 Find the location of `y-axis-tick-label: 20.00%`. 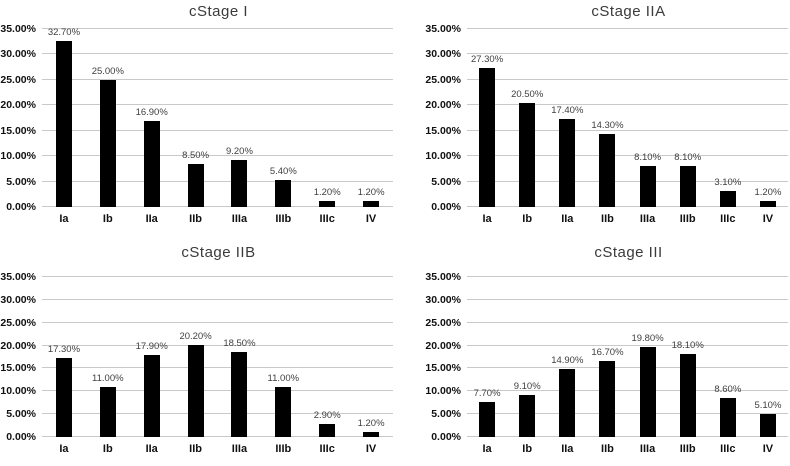

y-axis-tick-label: 20.00% is located at coordinates (443, 345).